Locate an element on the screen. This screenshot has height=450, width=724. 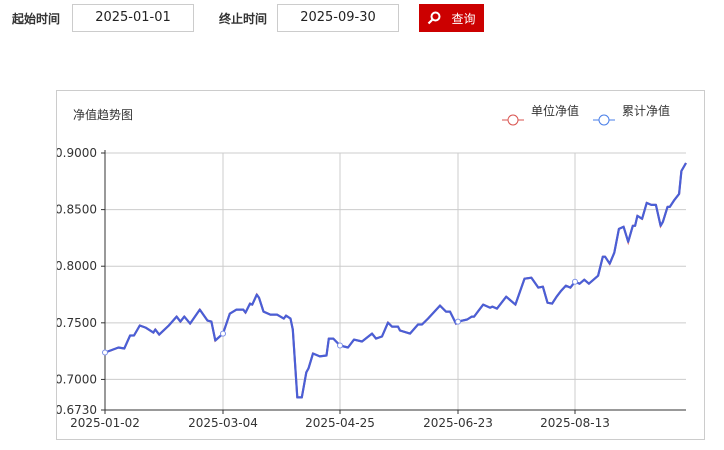
legend-cumulative-nav-marker-icon is located at coordinates (604, 120).